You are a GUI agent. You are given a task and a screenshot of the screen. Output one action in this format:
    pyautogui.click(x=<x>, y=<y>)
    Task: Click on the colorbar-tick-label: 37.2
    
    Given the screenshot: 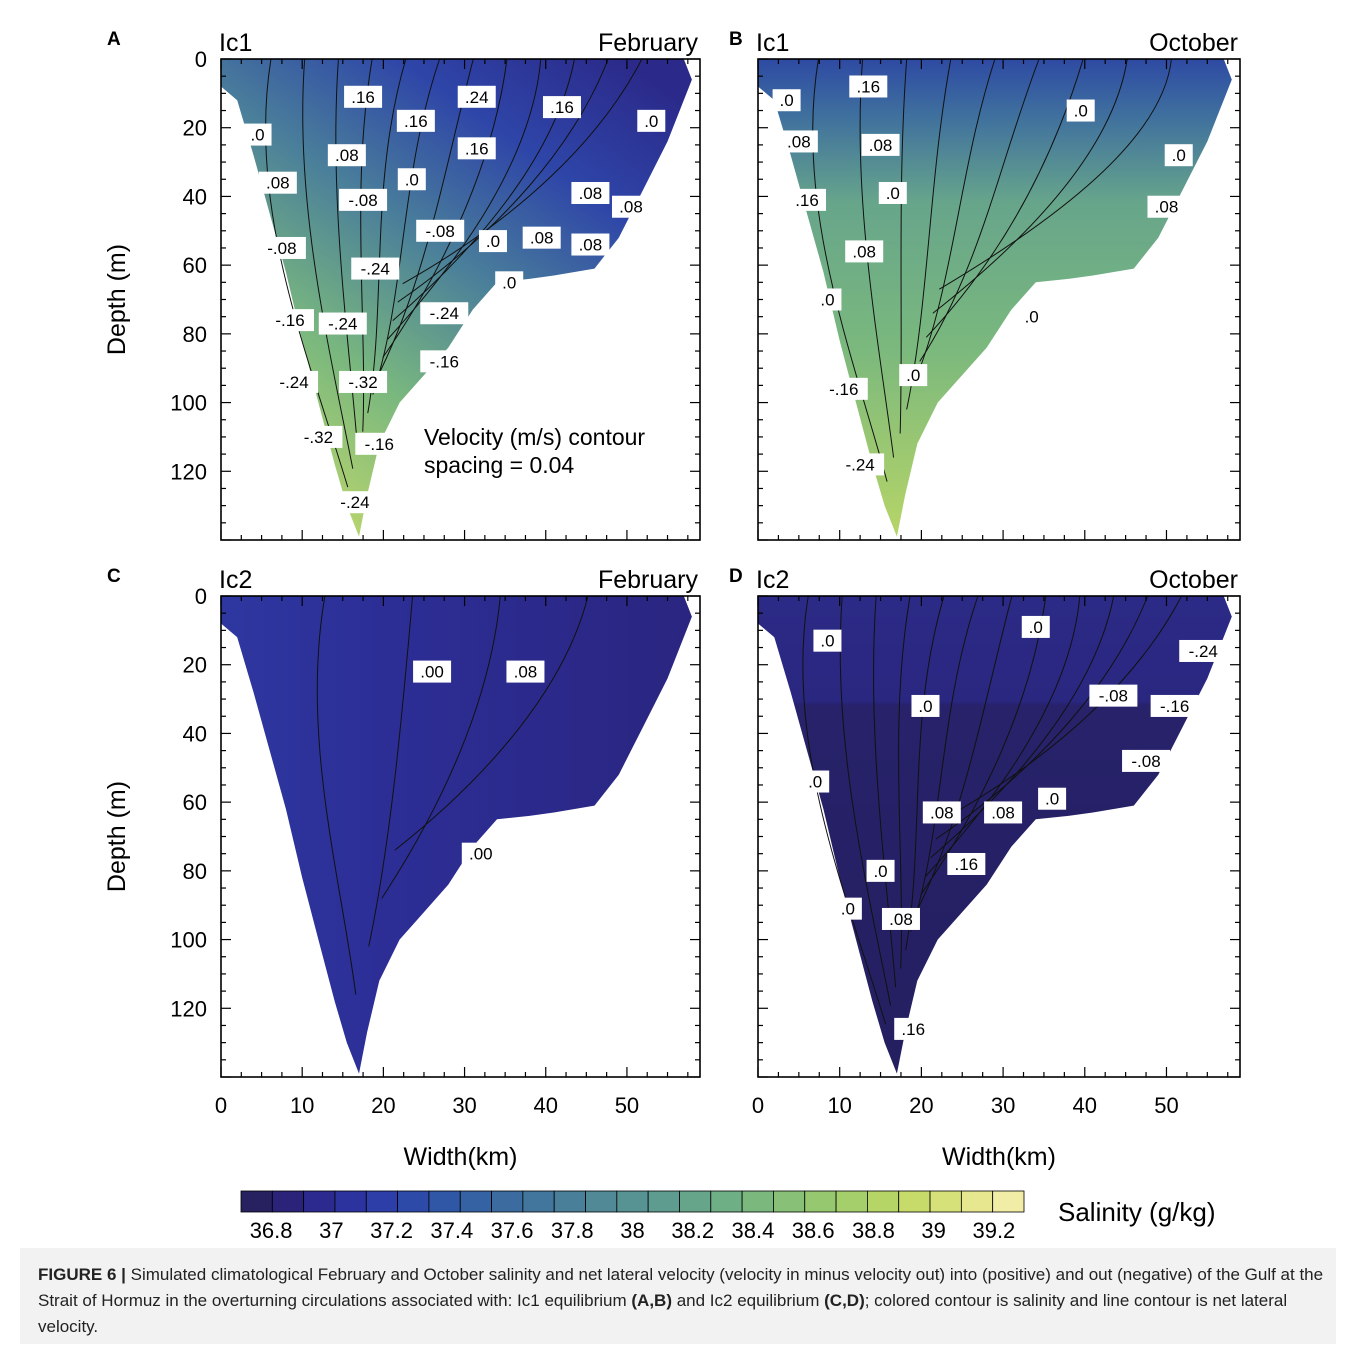 What is the action you would take?
    pyautogui.click(x=391, y=1230)
    